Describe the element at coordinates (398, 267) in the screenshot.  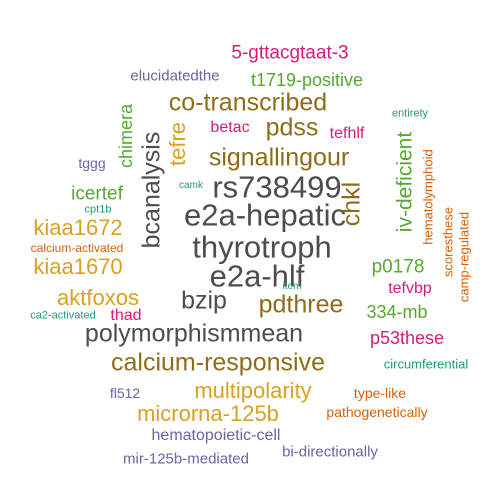
I see `cloud-word: p0178` at that location.